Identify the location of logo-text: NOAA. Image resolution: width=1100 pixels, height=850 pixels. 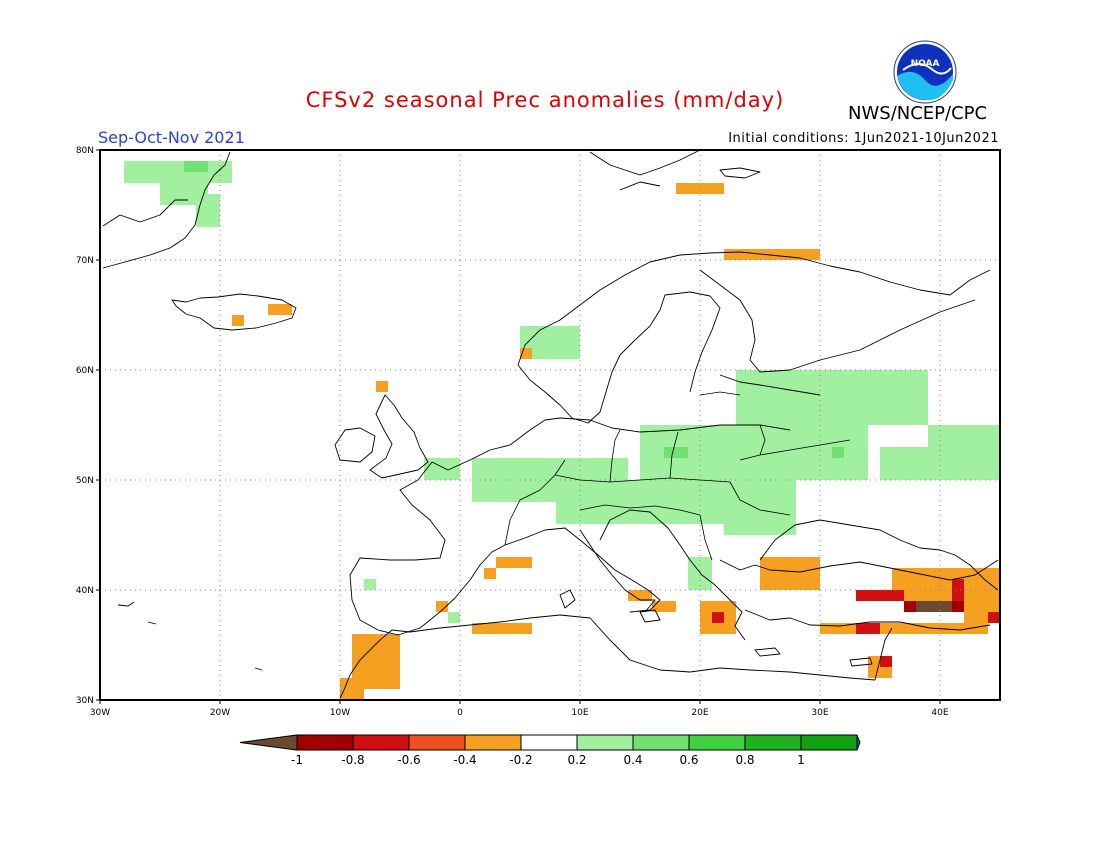
(925, 64).